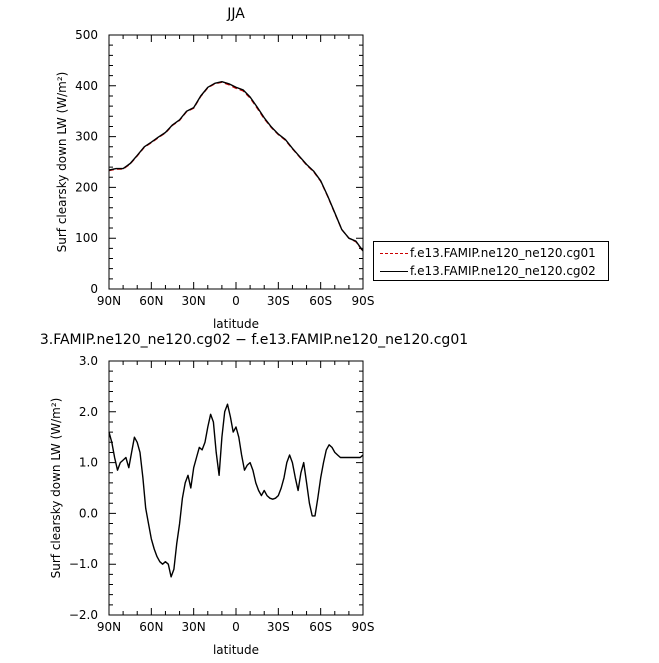  I want to click on bottom-x-axis-label: latitude, so click(236, 650).